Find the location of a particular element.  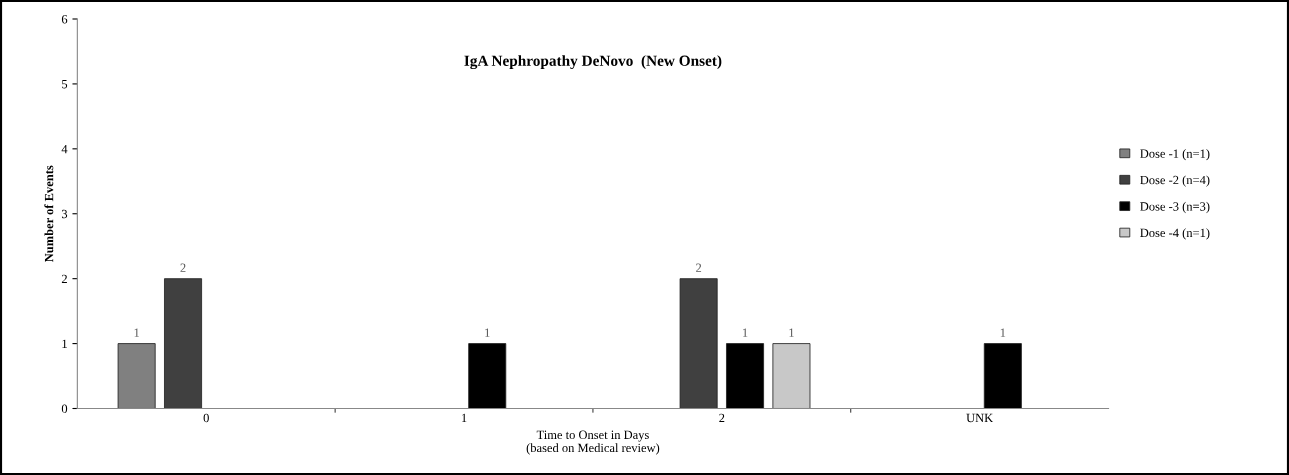

y-tick-label: 4 is located at coordinates (64, 149).